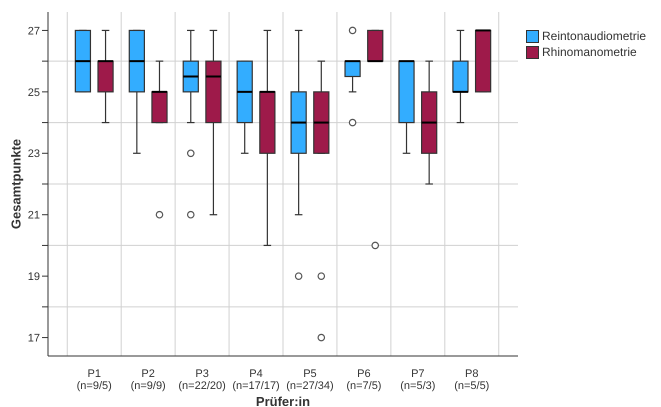  I want to click on x-tick-label: P8 (n=5/5), so click(472, 380).